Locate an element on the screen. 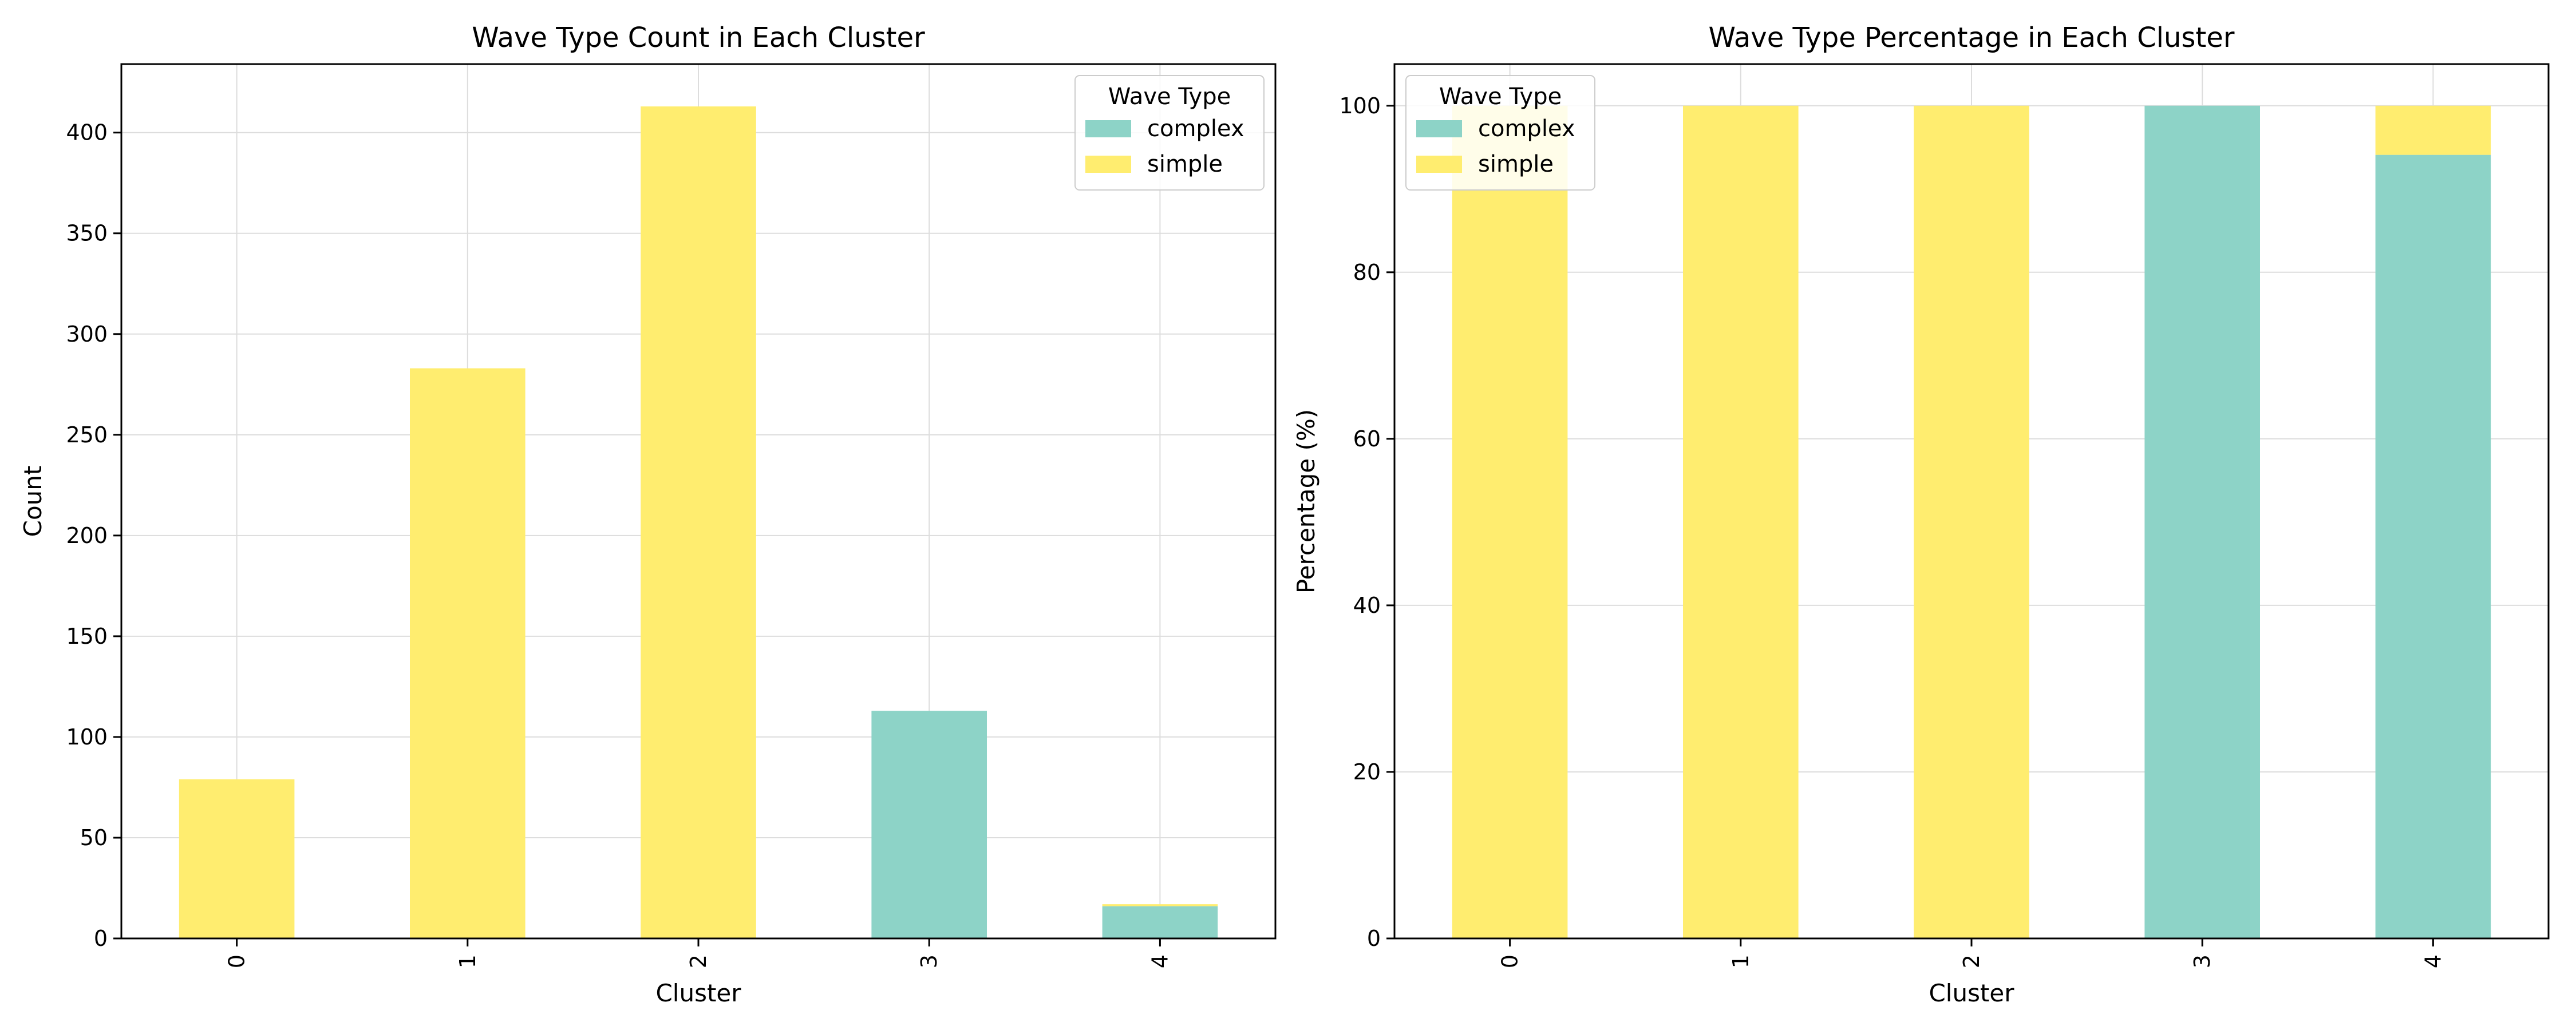 This screenshot has width=2576, height=1030. y-tick-label: 60 is located at coordinates (1367, 438).